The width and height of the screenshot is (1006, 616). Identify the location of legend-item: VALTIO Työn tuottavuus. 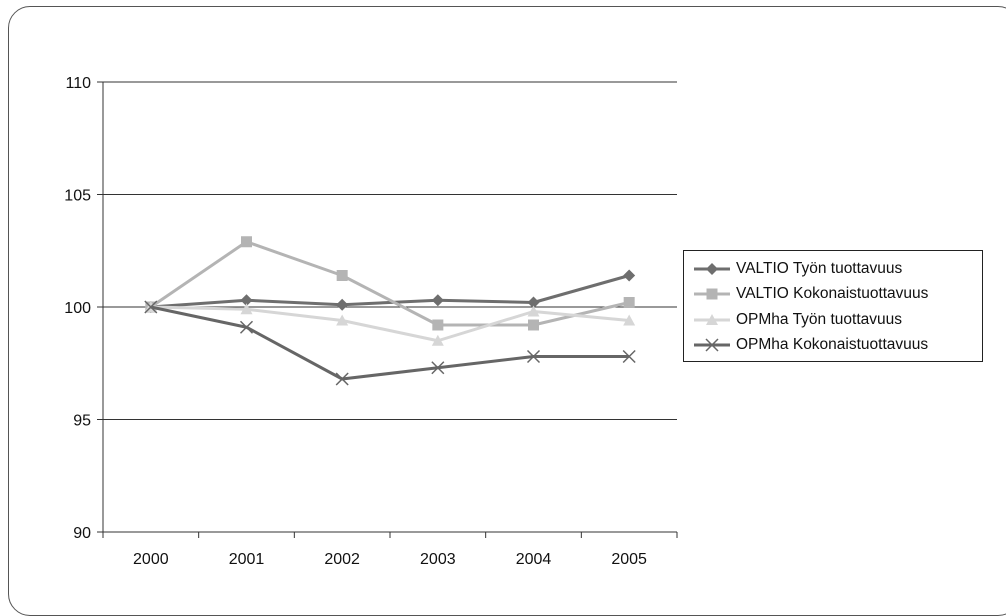
(837, 269).